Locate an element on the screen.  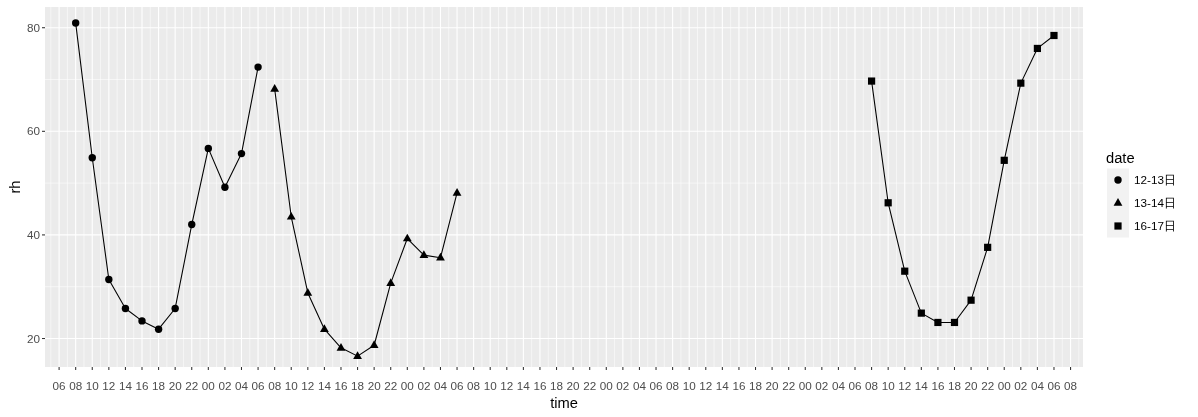
y-tick-label: 20 is located at coordinates (33, 338).